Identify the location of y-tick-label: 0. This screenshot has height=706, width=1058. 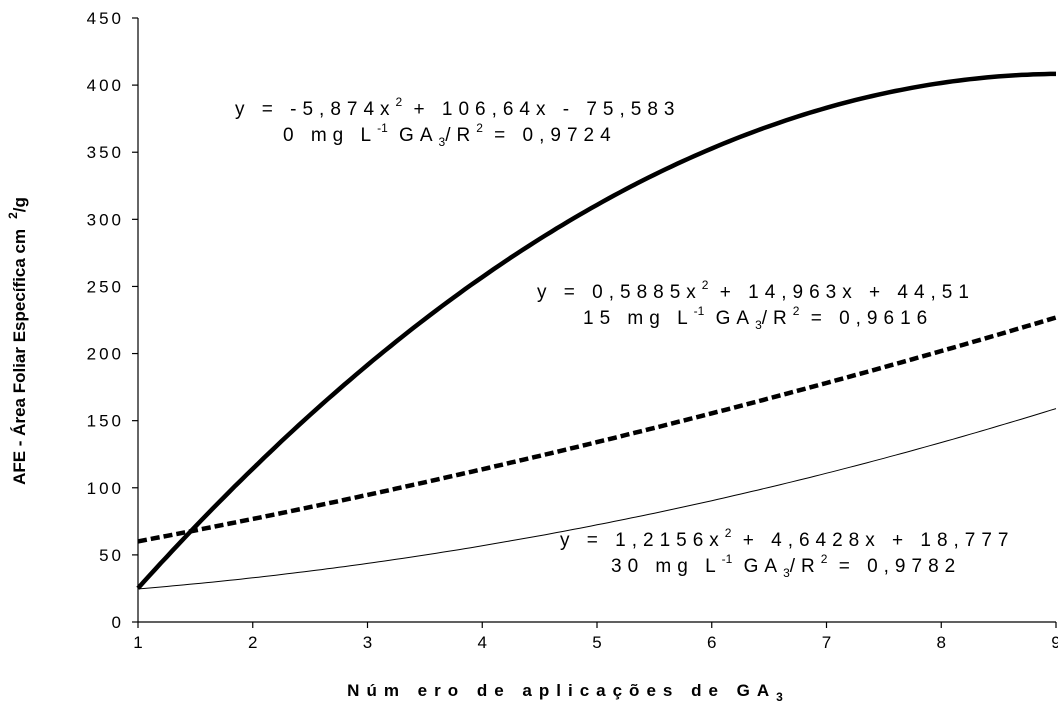
(118, 622).